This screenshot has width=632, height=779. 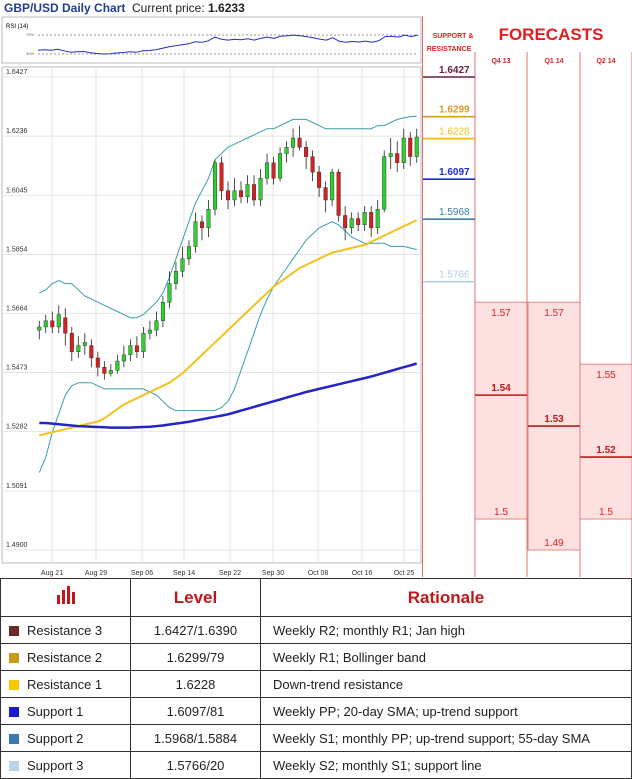 What do you see at coordinates (17, 427) in the screenshot?
I see `y-tick-label: 1.5282` at bounding box center [17, 427].